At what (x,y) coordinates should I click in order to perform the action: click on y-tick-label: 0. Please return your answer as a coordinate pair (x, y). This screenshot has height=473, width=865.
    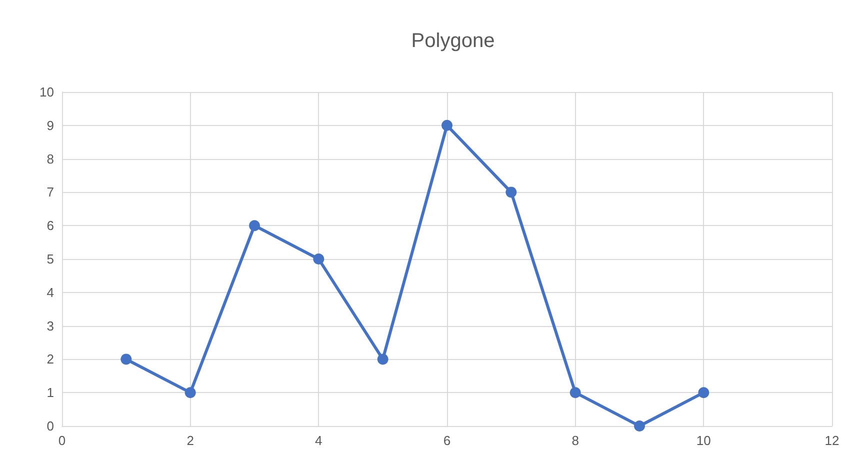
    Looking at the image, I should click on (50, 426).